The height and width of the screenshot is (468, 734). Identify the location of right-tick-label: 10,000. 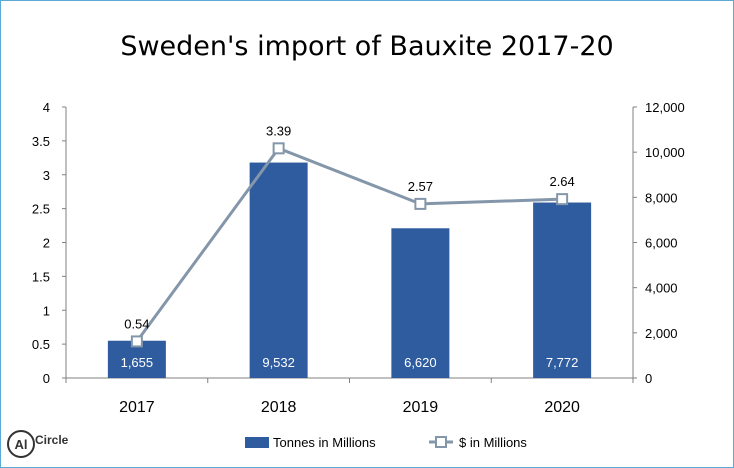
(665, 152).